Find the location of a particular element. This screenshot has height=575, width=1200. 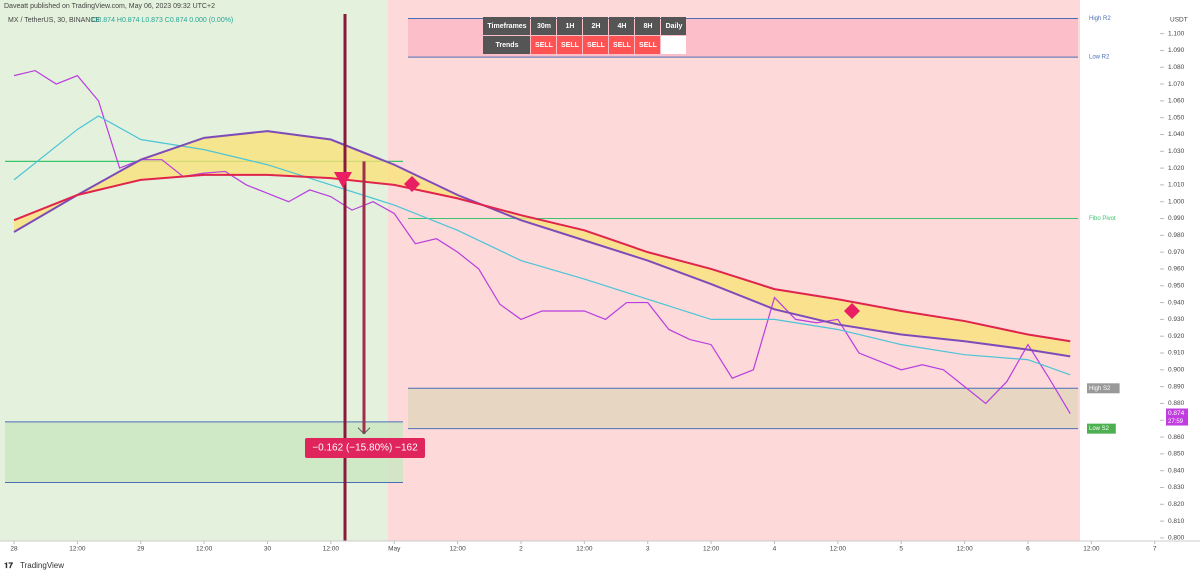

table-header: Daily is located at coordinates (674, 26).